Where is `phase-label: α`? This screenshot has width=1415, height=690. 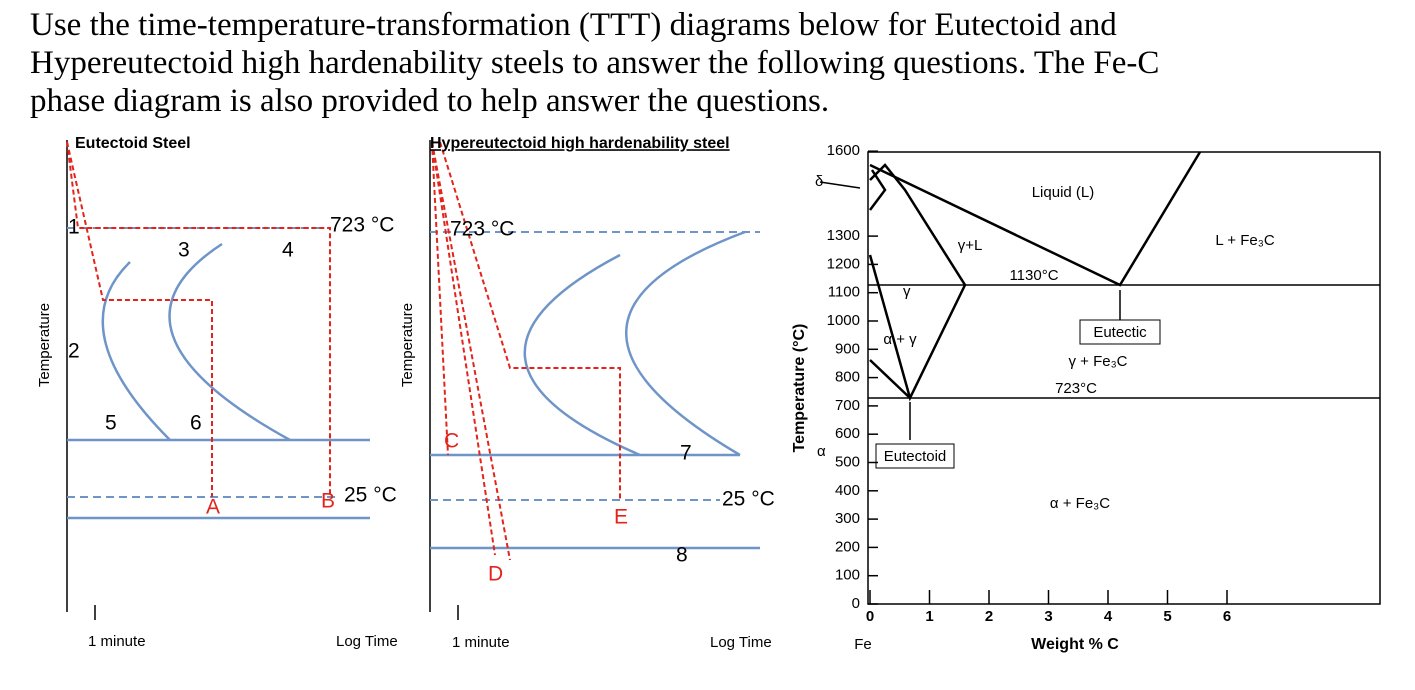 phase-label: α is located at coordinates (821, 451).